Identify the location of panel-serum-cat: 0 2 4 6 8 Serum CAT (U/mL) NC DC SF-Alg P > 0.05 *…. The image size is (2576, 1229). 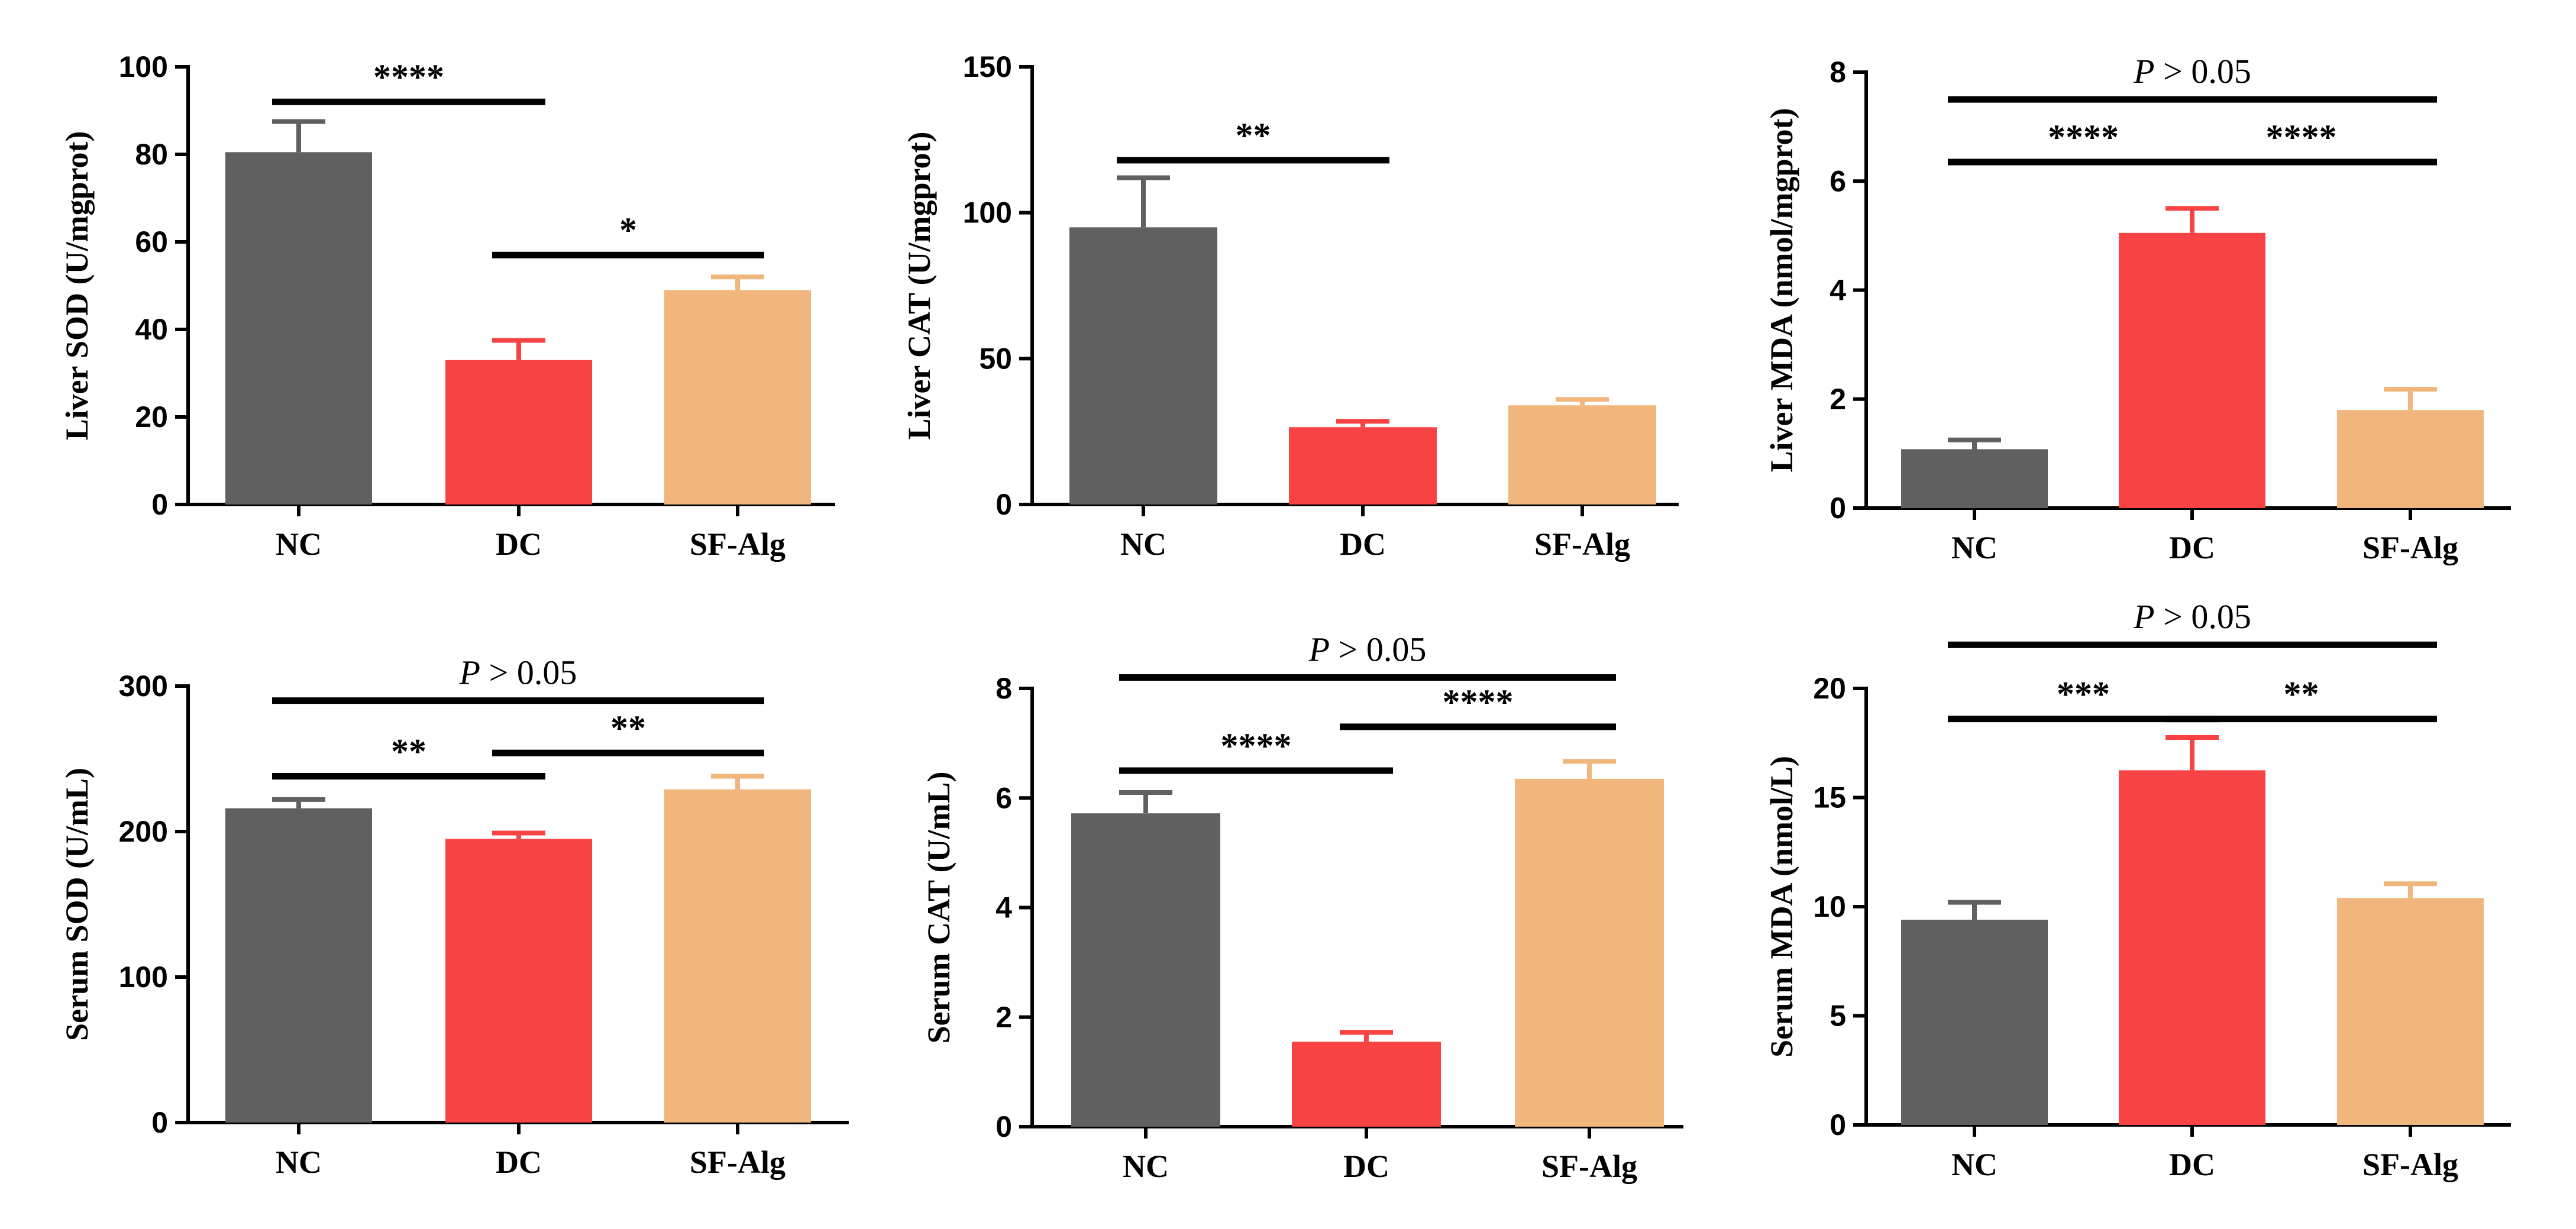
(1302, 907).